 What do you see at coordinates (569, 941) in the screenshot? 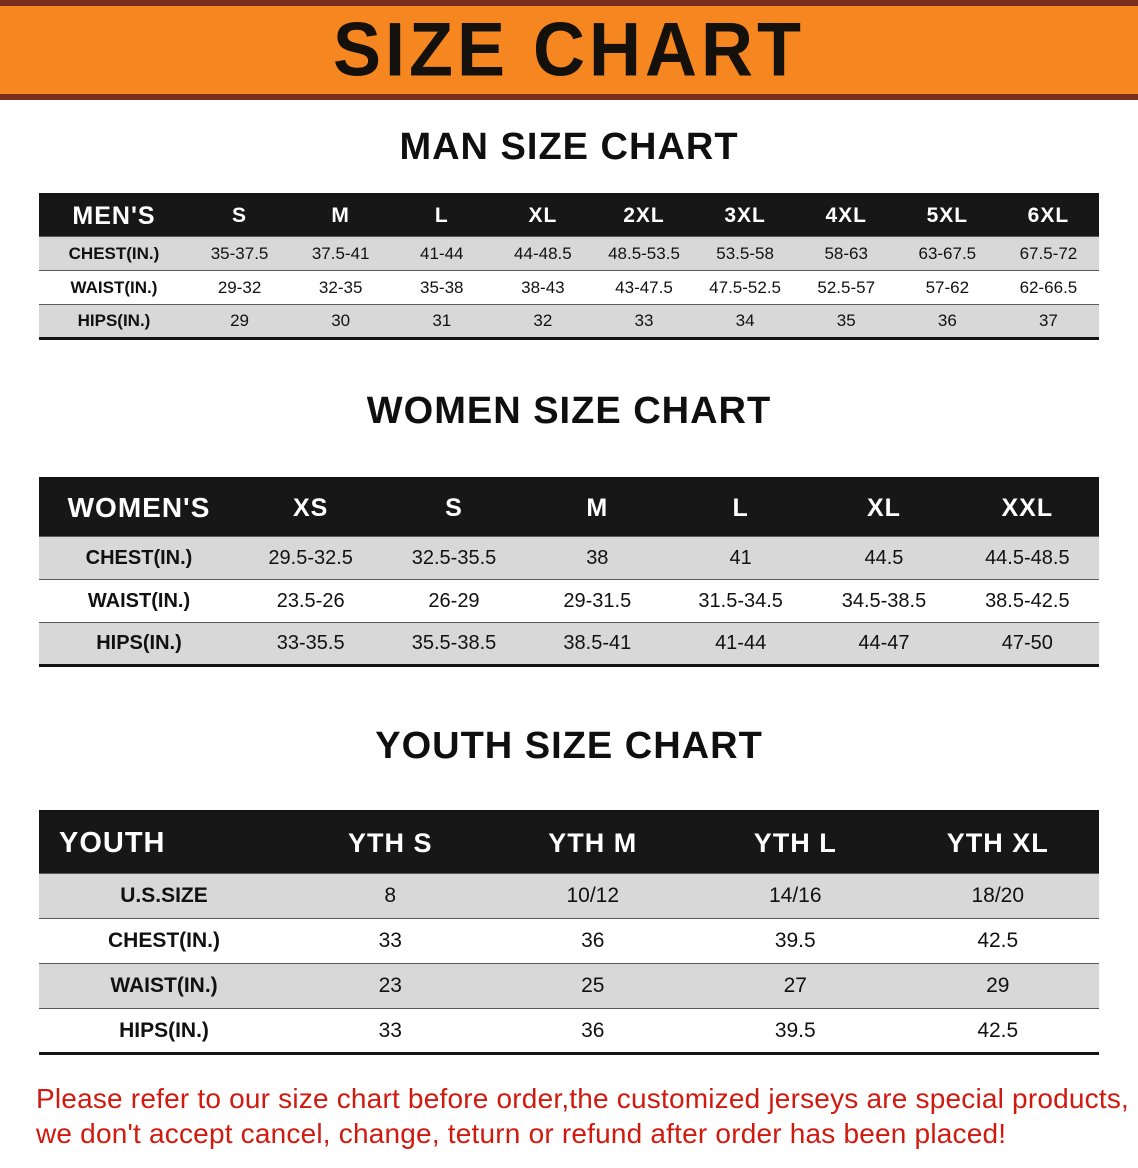
I see `table-row: CHEST(IN.) 33 36 39.5 42.5` at bounding box center [569, 941].